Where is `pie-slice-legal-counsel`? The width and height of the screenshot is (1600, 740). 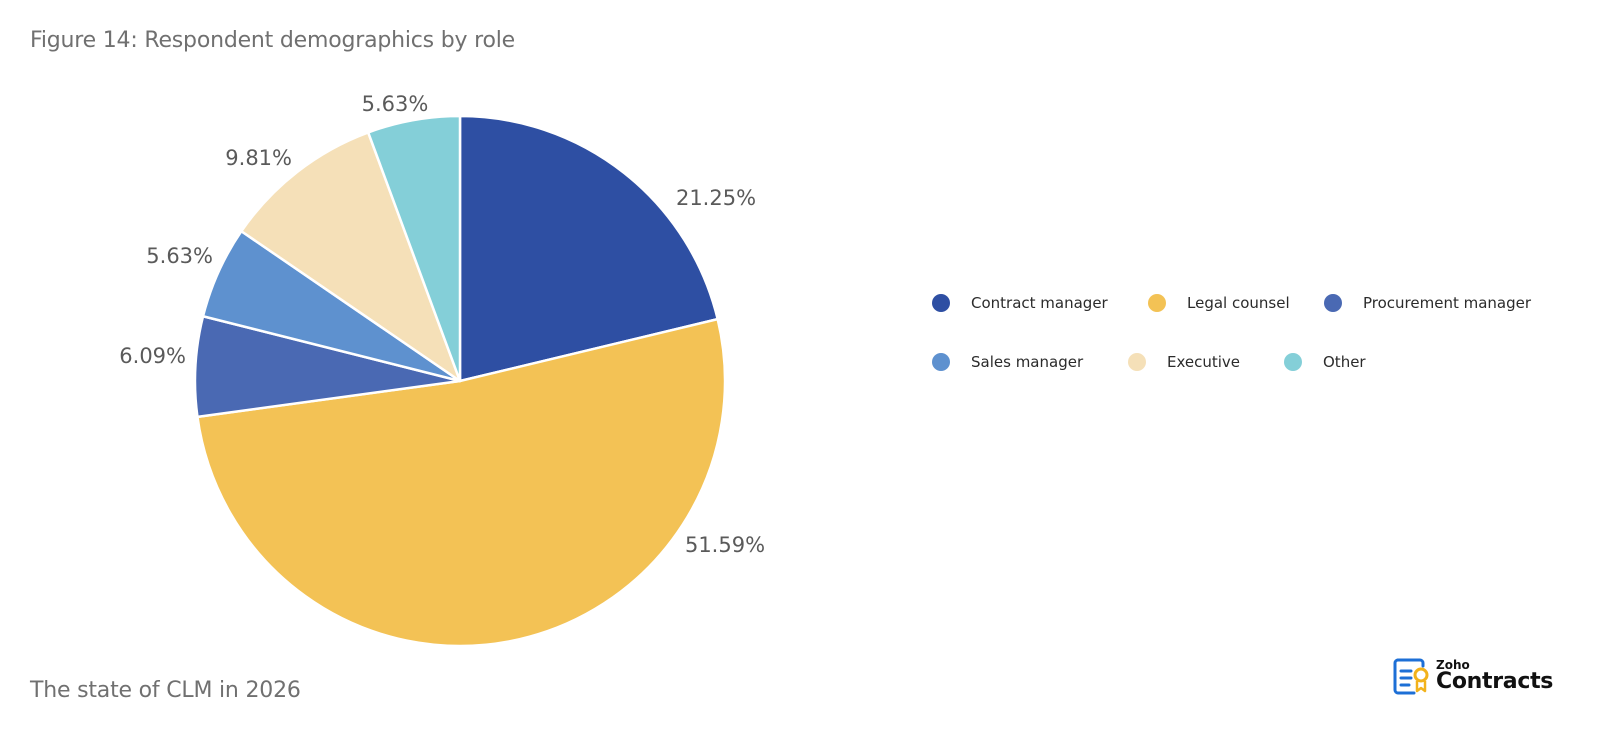 pie-slice-legal-counsel is located at coordinates (461, 482).